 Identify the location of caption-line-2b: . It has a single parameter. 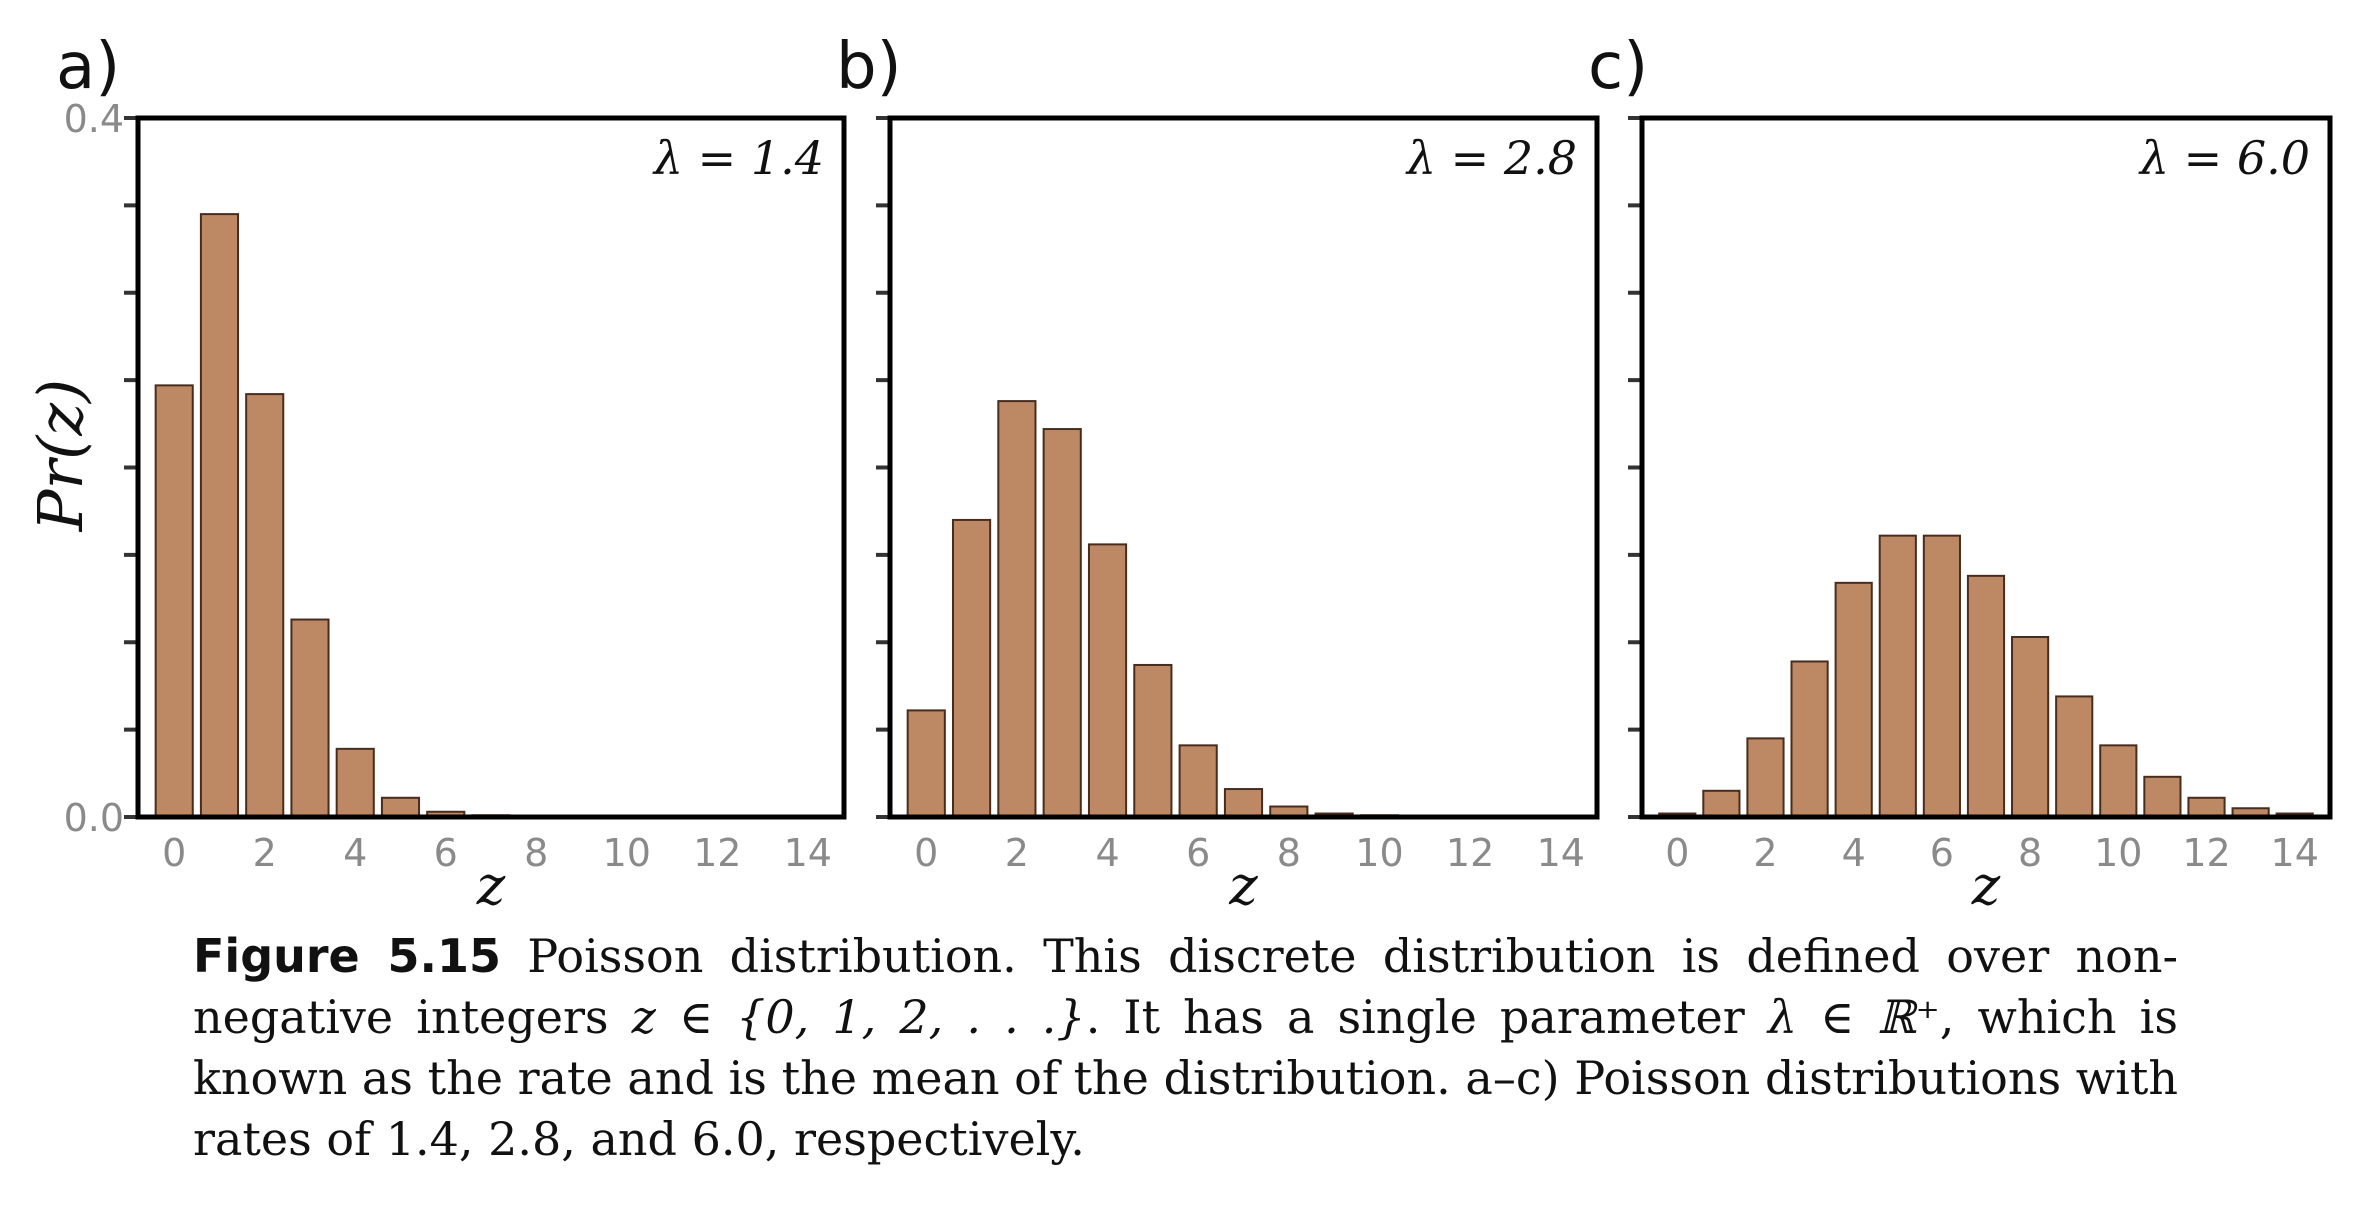
(1426, 1017).